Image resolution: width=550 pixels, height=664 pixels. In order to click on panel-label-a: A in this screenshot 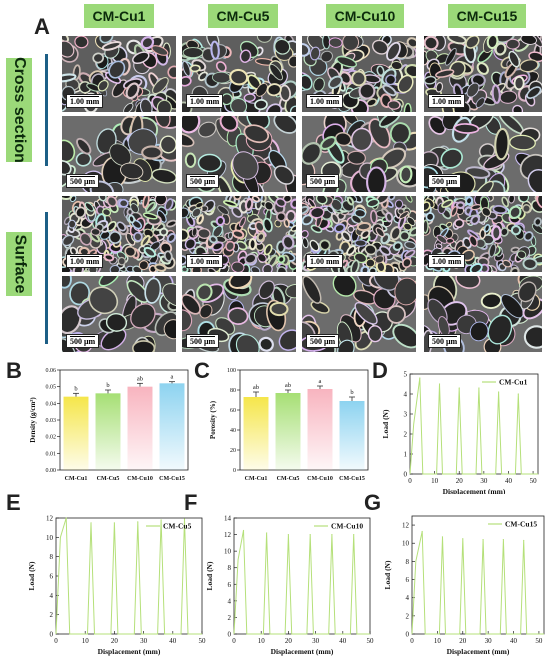, I will do `click(42, 26)`.